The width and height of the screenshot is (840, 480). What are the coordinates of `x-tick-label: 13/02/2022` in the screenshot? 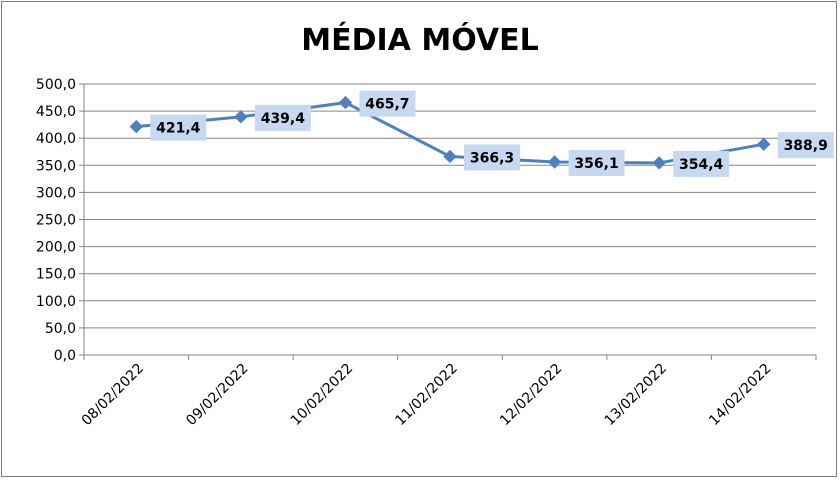 It's located at (636, 395).